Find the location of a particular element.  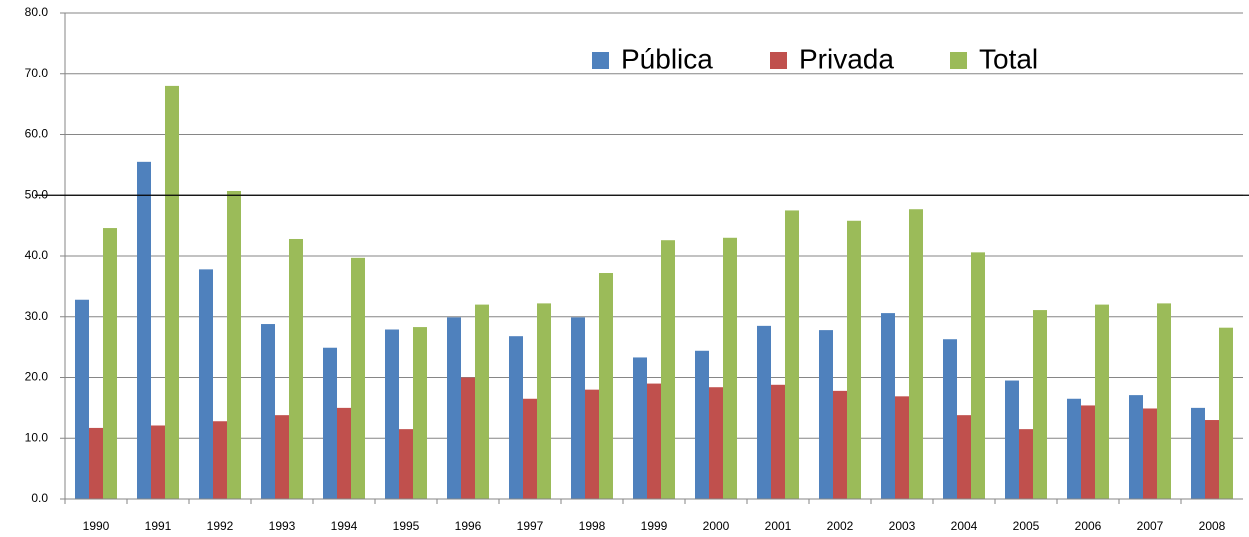

x-tick-label: 2002 is located at coordinates (840, 526).